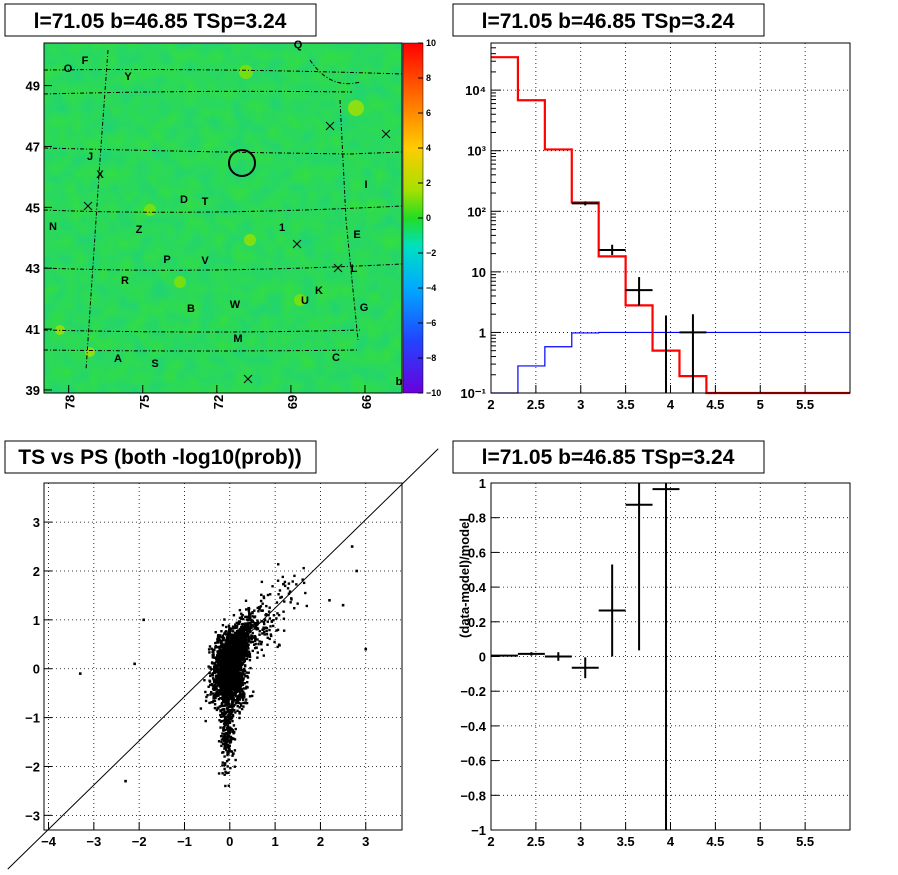  Describe the element at coordinates (431, 253) in the screenshot. I see `colorbar-tick-label: −2` at that location.